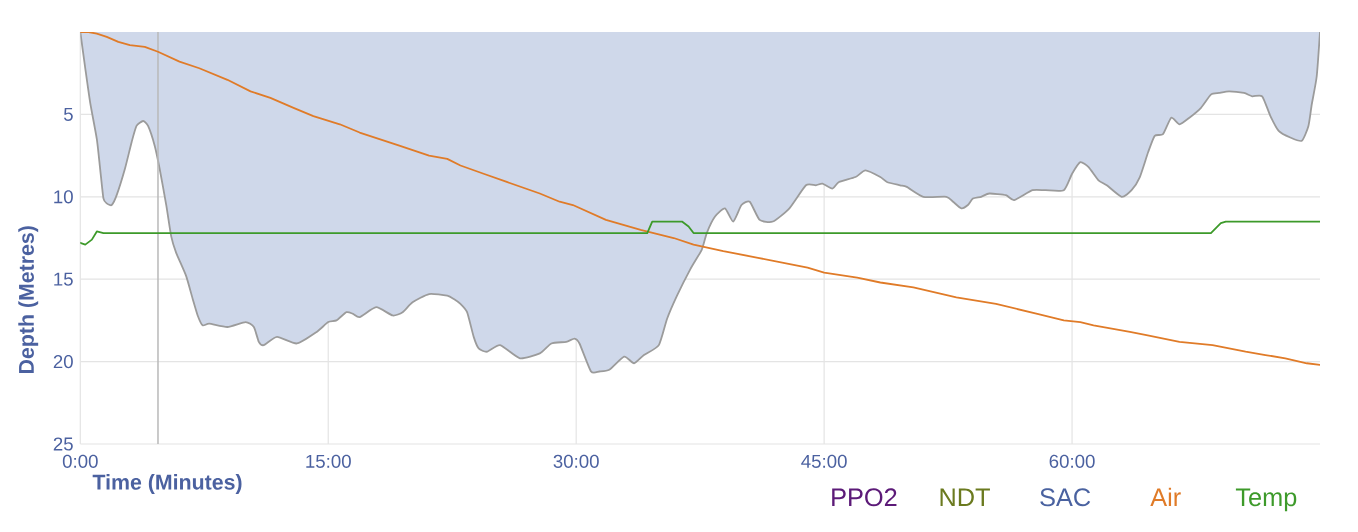 This screenshot has height=532, width=1358. I want to click on text: Temp, so click(1266, 500).